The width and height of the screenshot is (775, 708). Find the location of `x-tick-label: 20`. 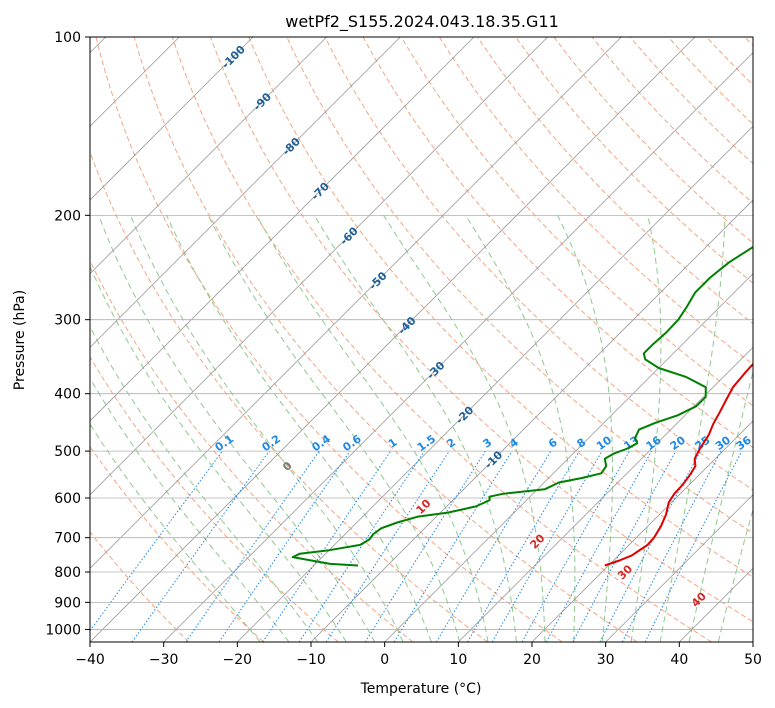

x-tick-label: 20 is located at coordinates (532, 660).